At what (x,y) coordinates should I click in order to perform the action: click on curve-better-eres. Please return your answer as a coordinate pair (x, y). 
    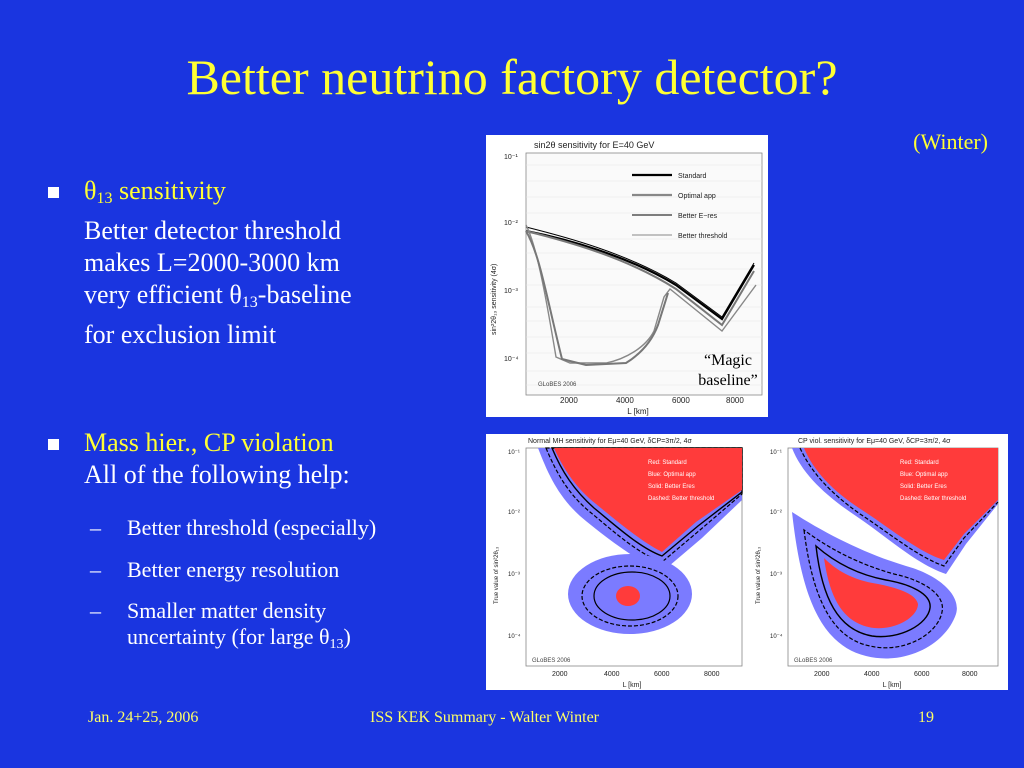
    Looking at the image, I should click on (640, 272).